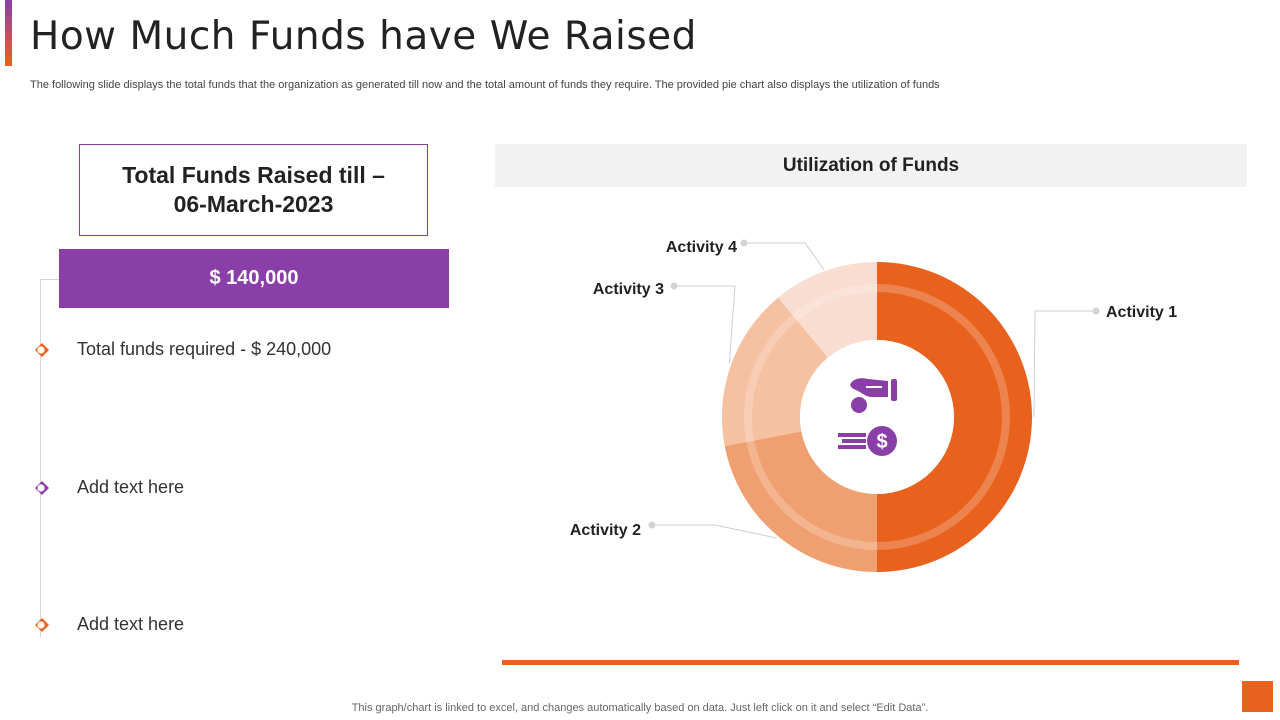 The height and width of the screenshot is (720, 1280). I want to click on funds-raised-amount: $ 140,000, so click(254, 278).